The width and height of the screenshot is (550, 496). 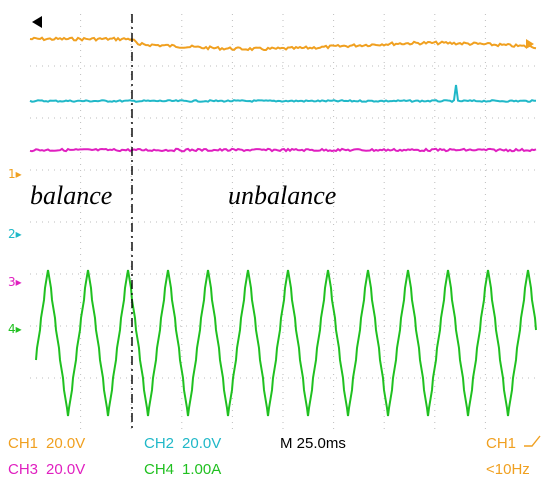 What do you see at coordinates (37, 22) in the screenshot?
I see `trigger-position-icon` at bounding box center [37, 22].